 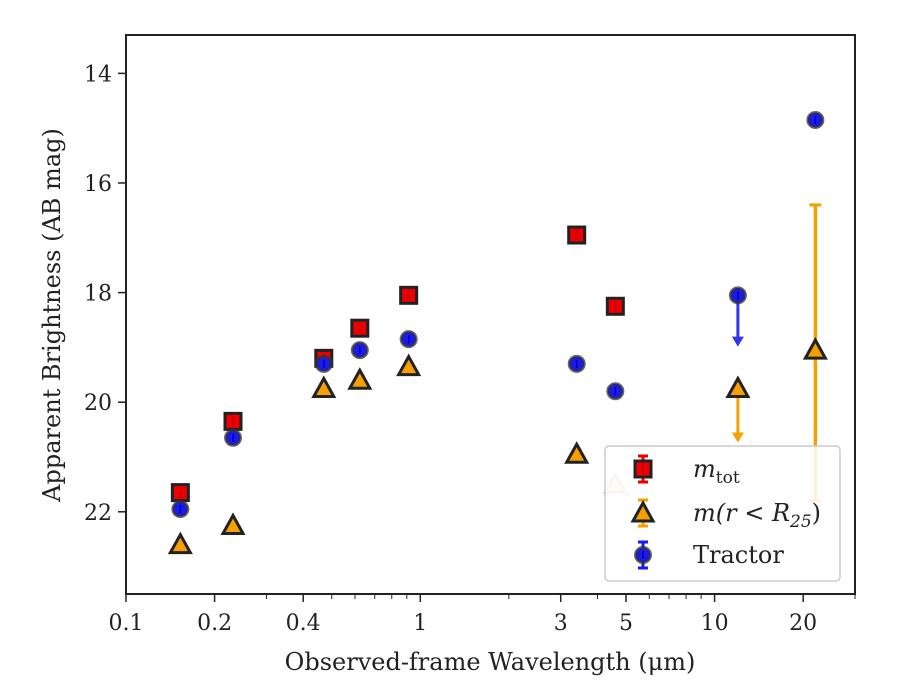 I want to click on x-tick-label: 3, so click(x=561, y=623).